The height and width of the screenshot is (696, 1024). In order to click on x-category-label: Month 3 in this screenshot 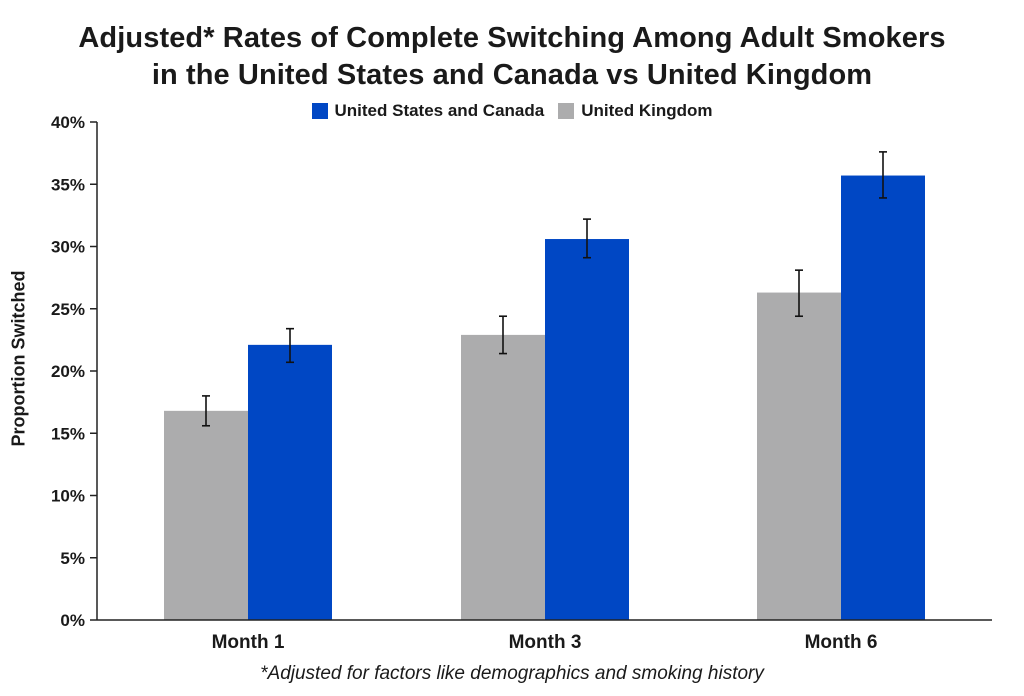, I will do `click(545, 642)`.